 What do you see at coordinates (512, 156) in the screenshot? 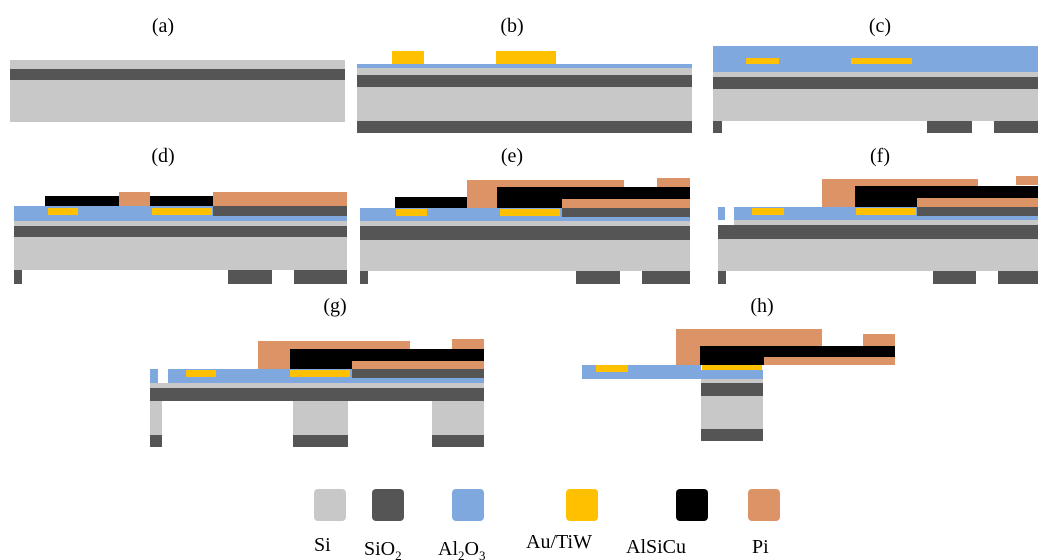
I see `panel-label-e: (e)` at bounding box center [512, 156].